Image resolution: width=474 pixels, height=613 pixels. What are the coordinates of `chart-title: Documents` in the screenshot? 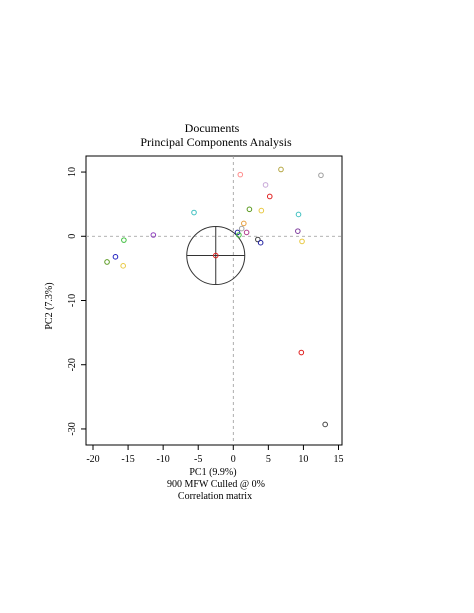 It's located at (212, 128).